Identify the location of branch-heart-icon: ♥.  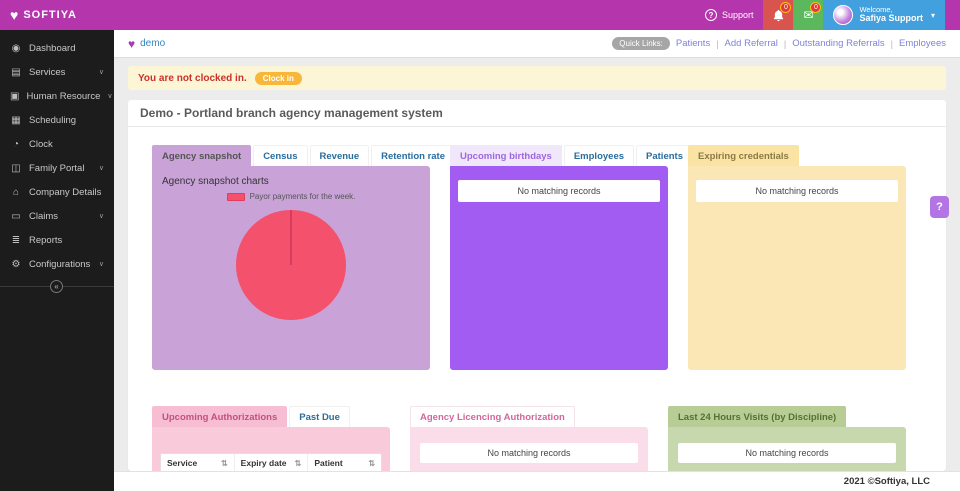
(132, 43).